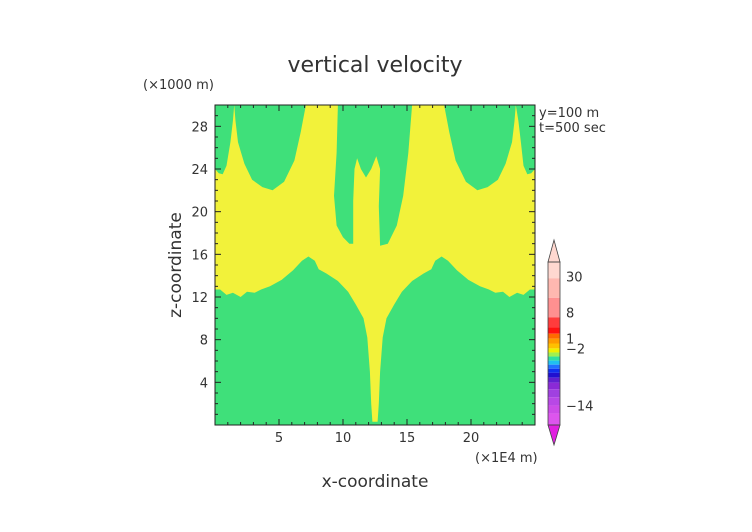 This screenshot has height=532, width=752. What do you see at coordinates (570, 314) in the screenshot?
I see `colorbar-label: 8` at bounding box center [570, 314].